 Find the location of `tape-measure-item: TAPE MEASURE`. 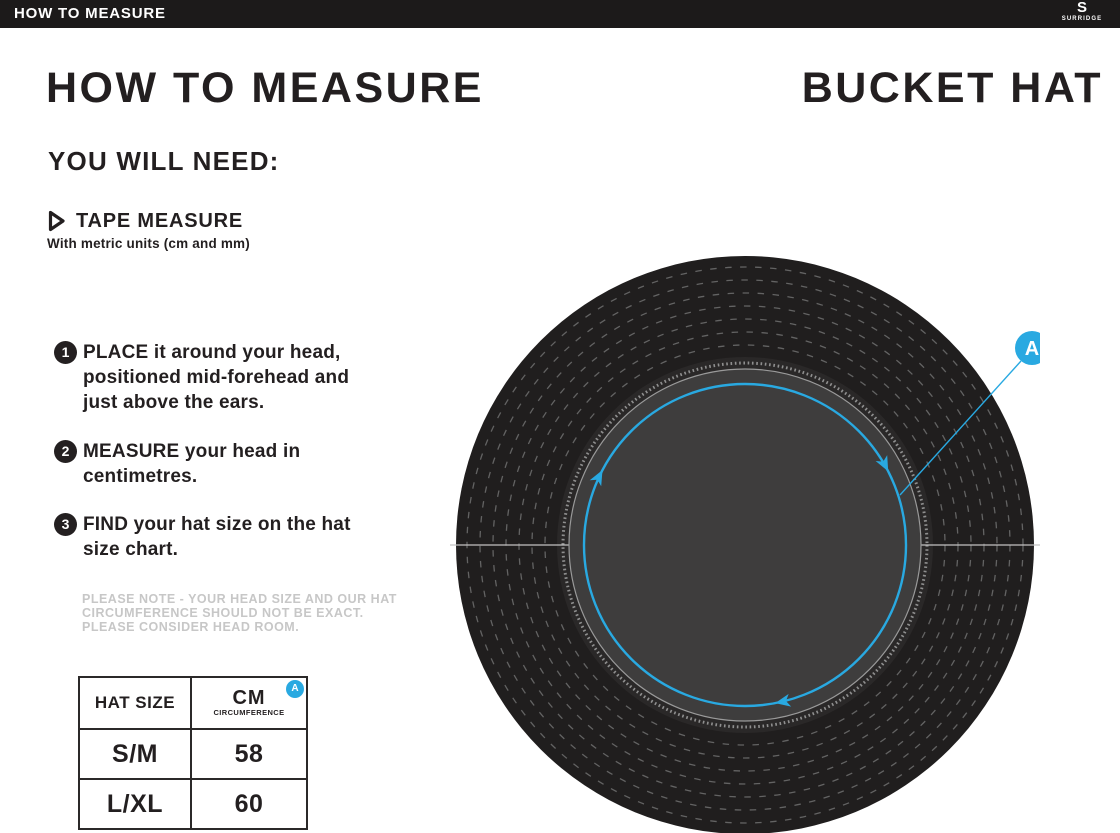

tape-measure-item: TAPE MEASURE is located at coordinates (144, 221).